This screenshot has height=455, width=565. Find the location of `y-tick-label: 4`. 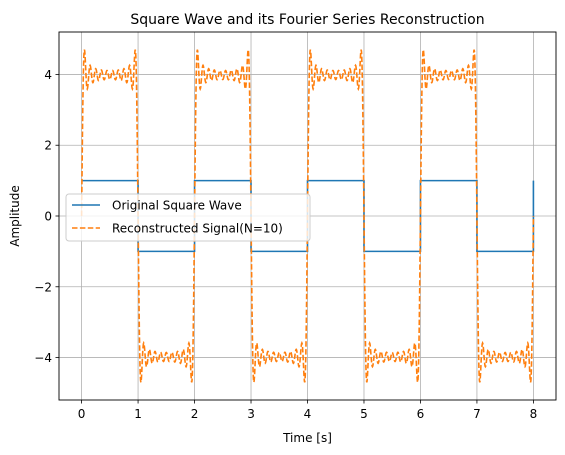

y-tick-label: 4 is located at coordinates (48, 75).